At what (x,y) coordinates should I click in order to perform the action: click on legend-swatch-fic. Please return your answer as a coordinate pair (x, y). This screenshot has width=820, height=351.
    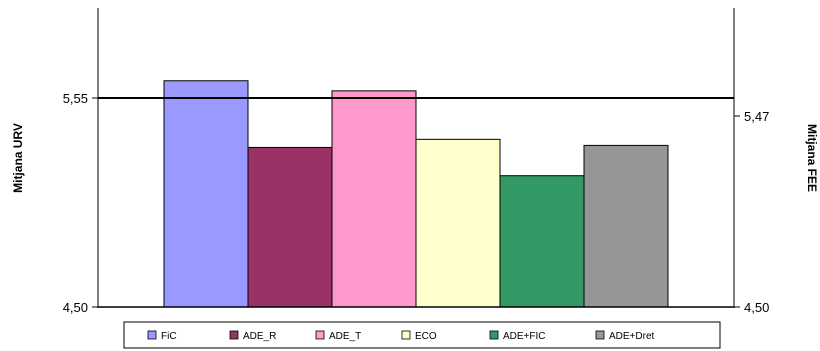
    Looking at the image, I should click on (152, 335).